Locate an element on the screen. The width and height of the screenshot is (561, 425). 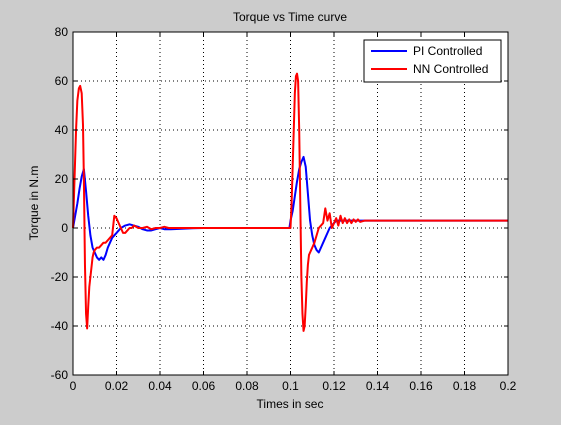
y-tick-label: -60 is located at coordinates (60, 375).